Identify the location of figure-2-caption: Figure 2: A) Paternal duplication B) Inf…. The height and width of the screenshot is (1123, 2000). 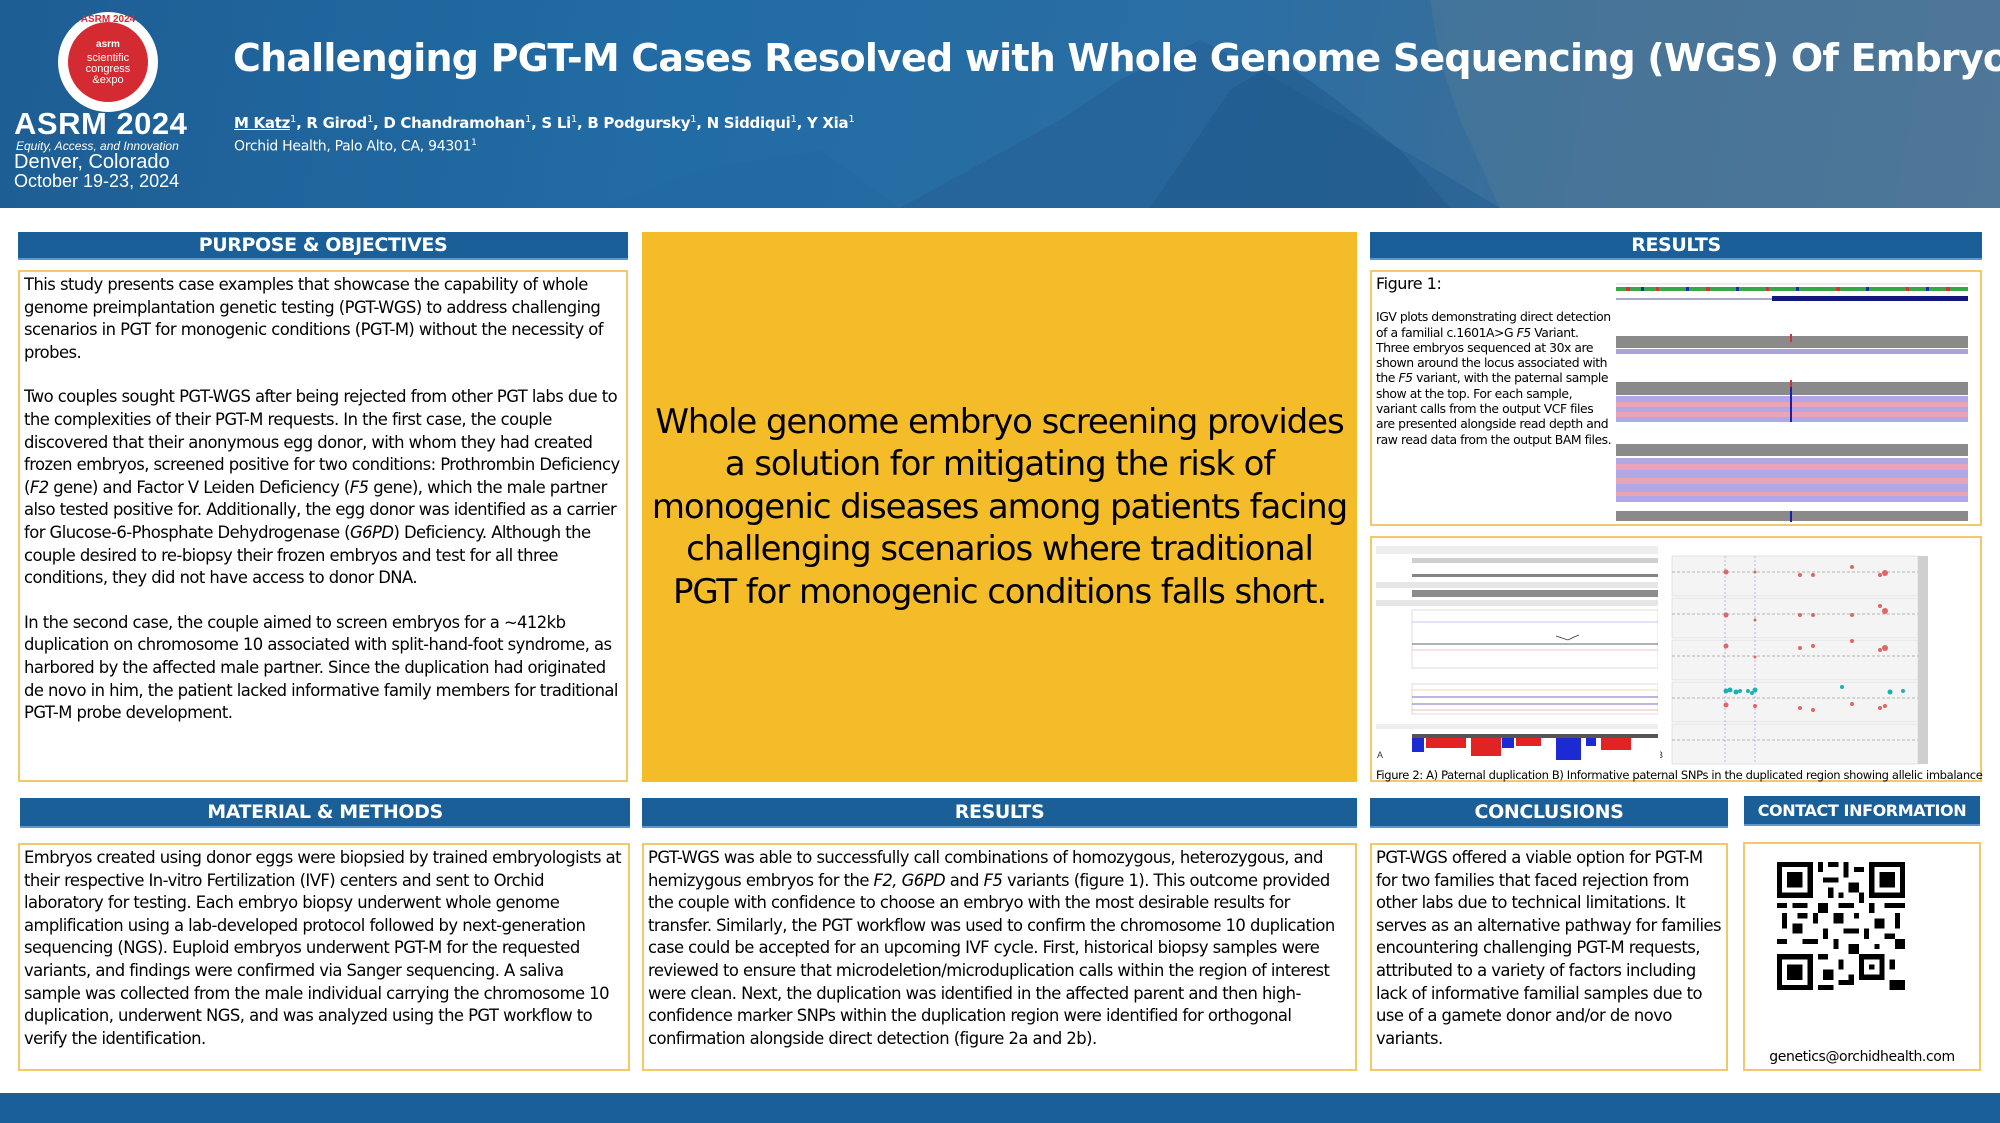
(1679, 775).